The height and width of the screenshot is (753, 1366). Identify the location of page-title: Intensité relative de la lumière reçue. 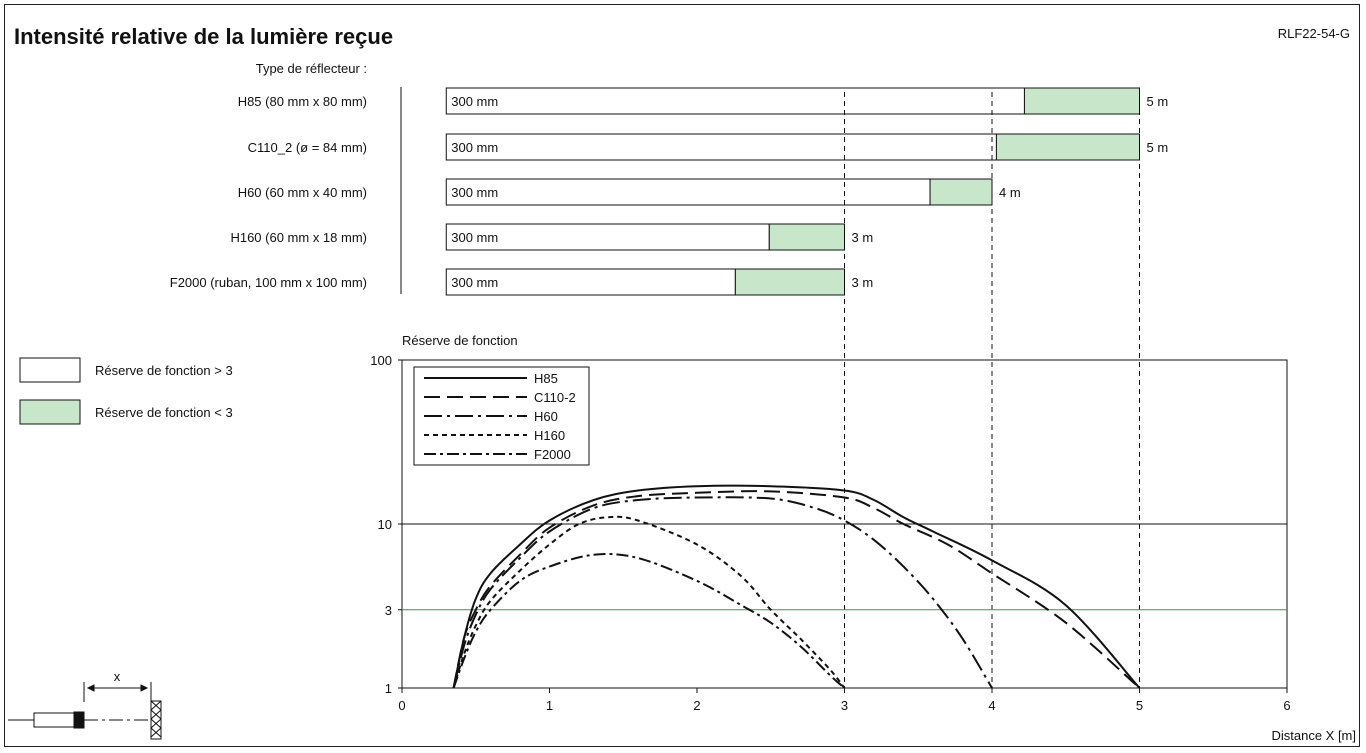
(203, 36).